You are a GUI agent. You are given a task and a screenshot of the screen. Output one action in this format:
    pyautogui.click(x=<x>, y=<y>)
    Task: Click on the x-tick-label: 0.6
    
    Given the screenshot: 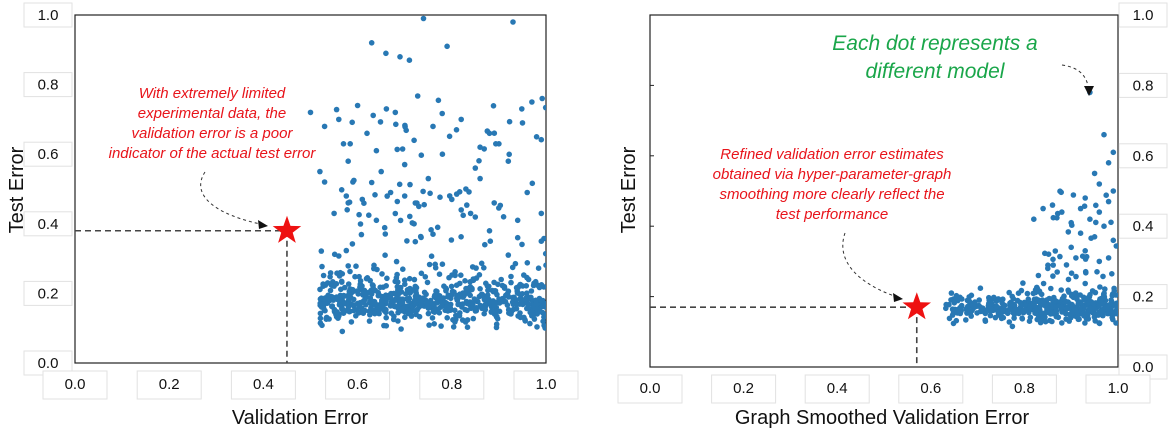 What is the action you would take?
    pyautogui.click(x=930, y=388)
    